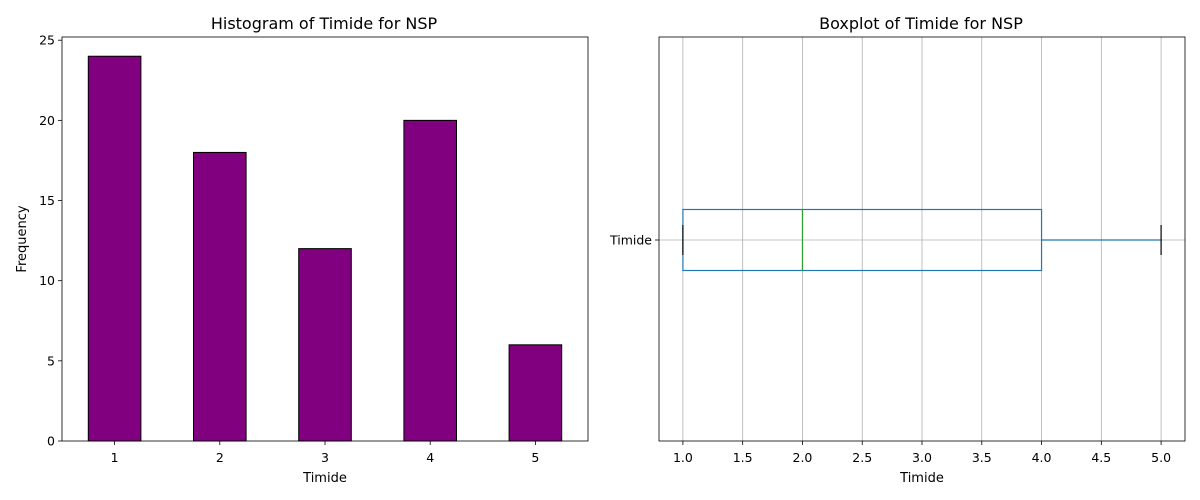 The width and height of the screenshot is (1200, 500). Describe the element at coordinates (630, 240) in the screenshot. I see `boxplot-y-category-label: Timide` at that location.